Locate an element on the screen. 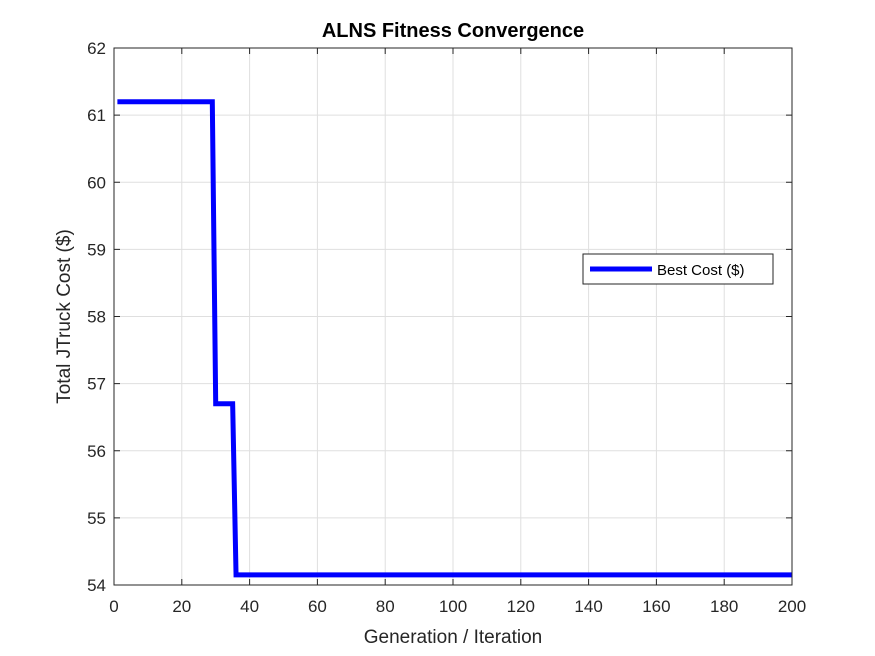 The height and width of the screenshot is (656, 875). x-tick-label: 60 is located at coordinates (317, 606).